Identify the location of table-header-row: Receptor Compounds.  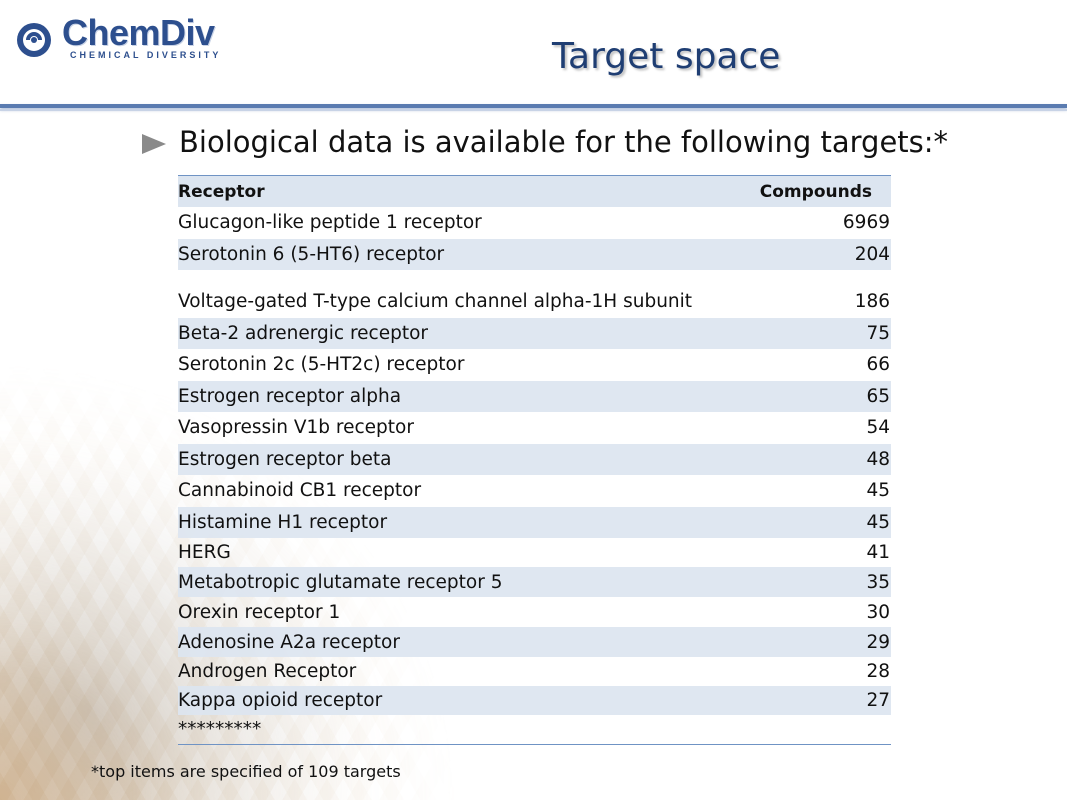
(534, 191).